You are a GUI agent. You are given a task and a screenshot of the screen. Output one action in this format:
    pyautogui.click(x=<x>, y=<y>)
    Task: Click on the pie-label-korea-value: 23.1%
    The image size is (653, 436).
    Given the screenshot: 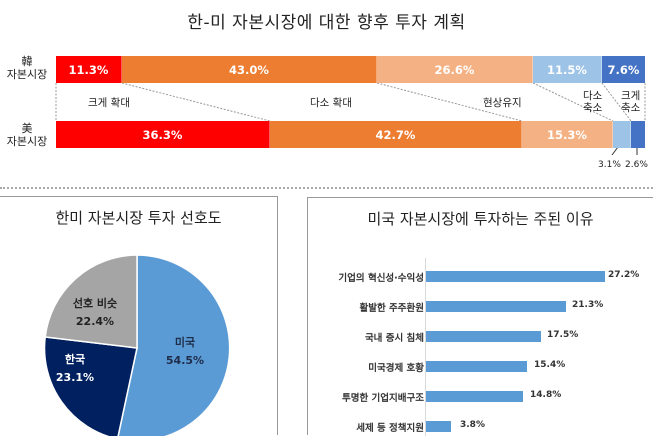 What is the action you would take?
    pyautogui.click(x=75, y=377)
    